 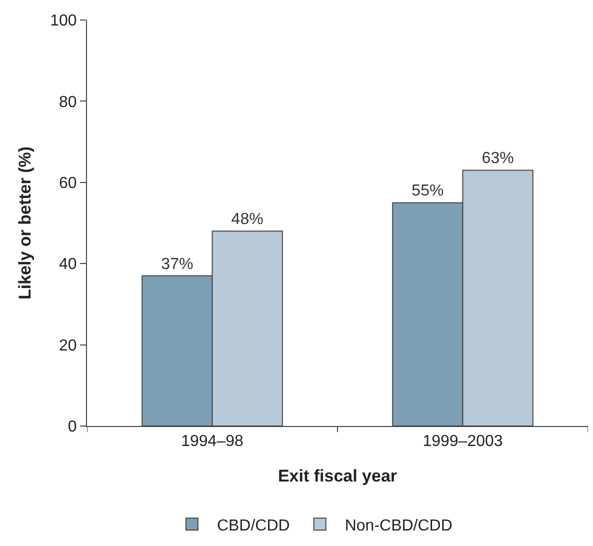 I want to click on legend-label: Non-CBD/CDD, so click(x=398, y=525).